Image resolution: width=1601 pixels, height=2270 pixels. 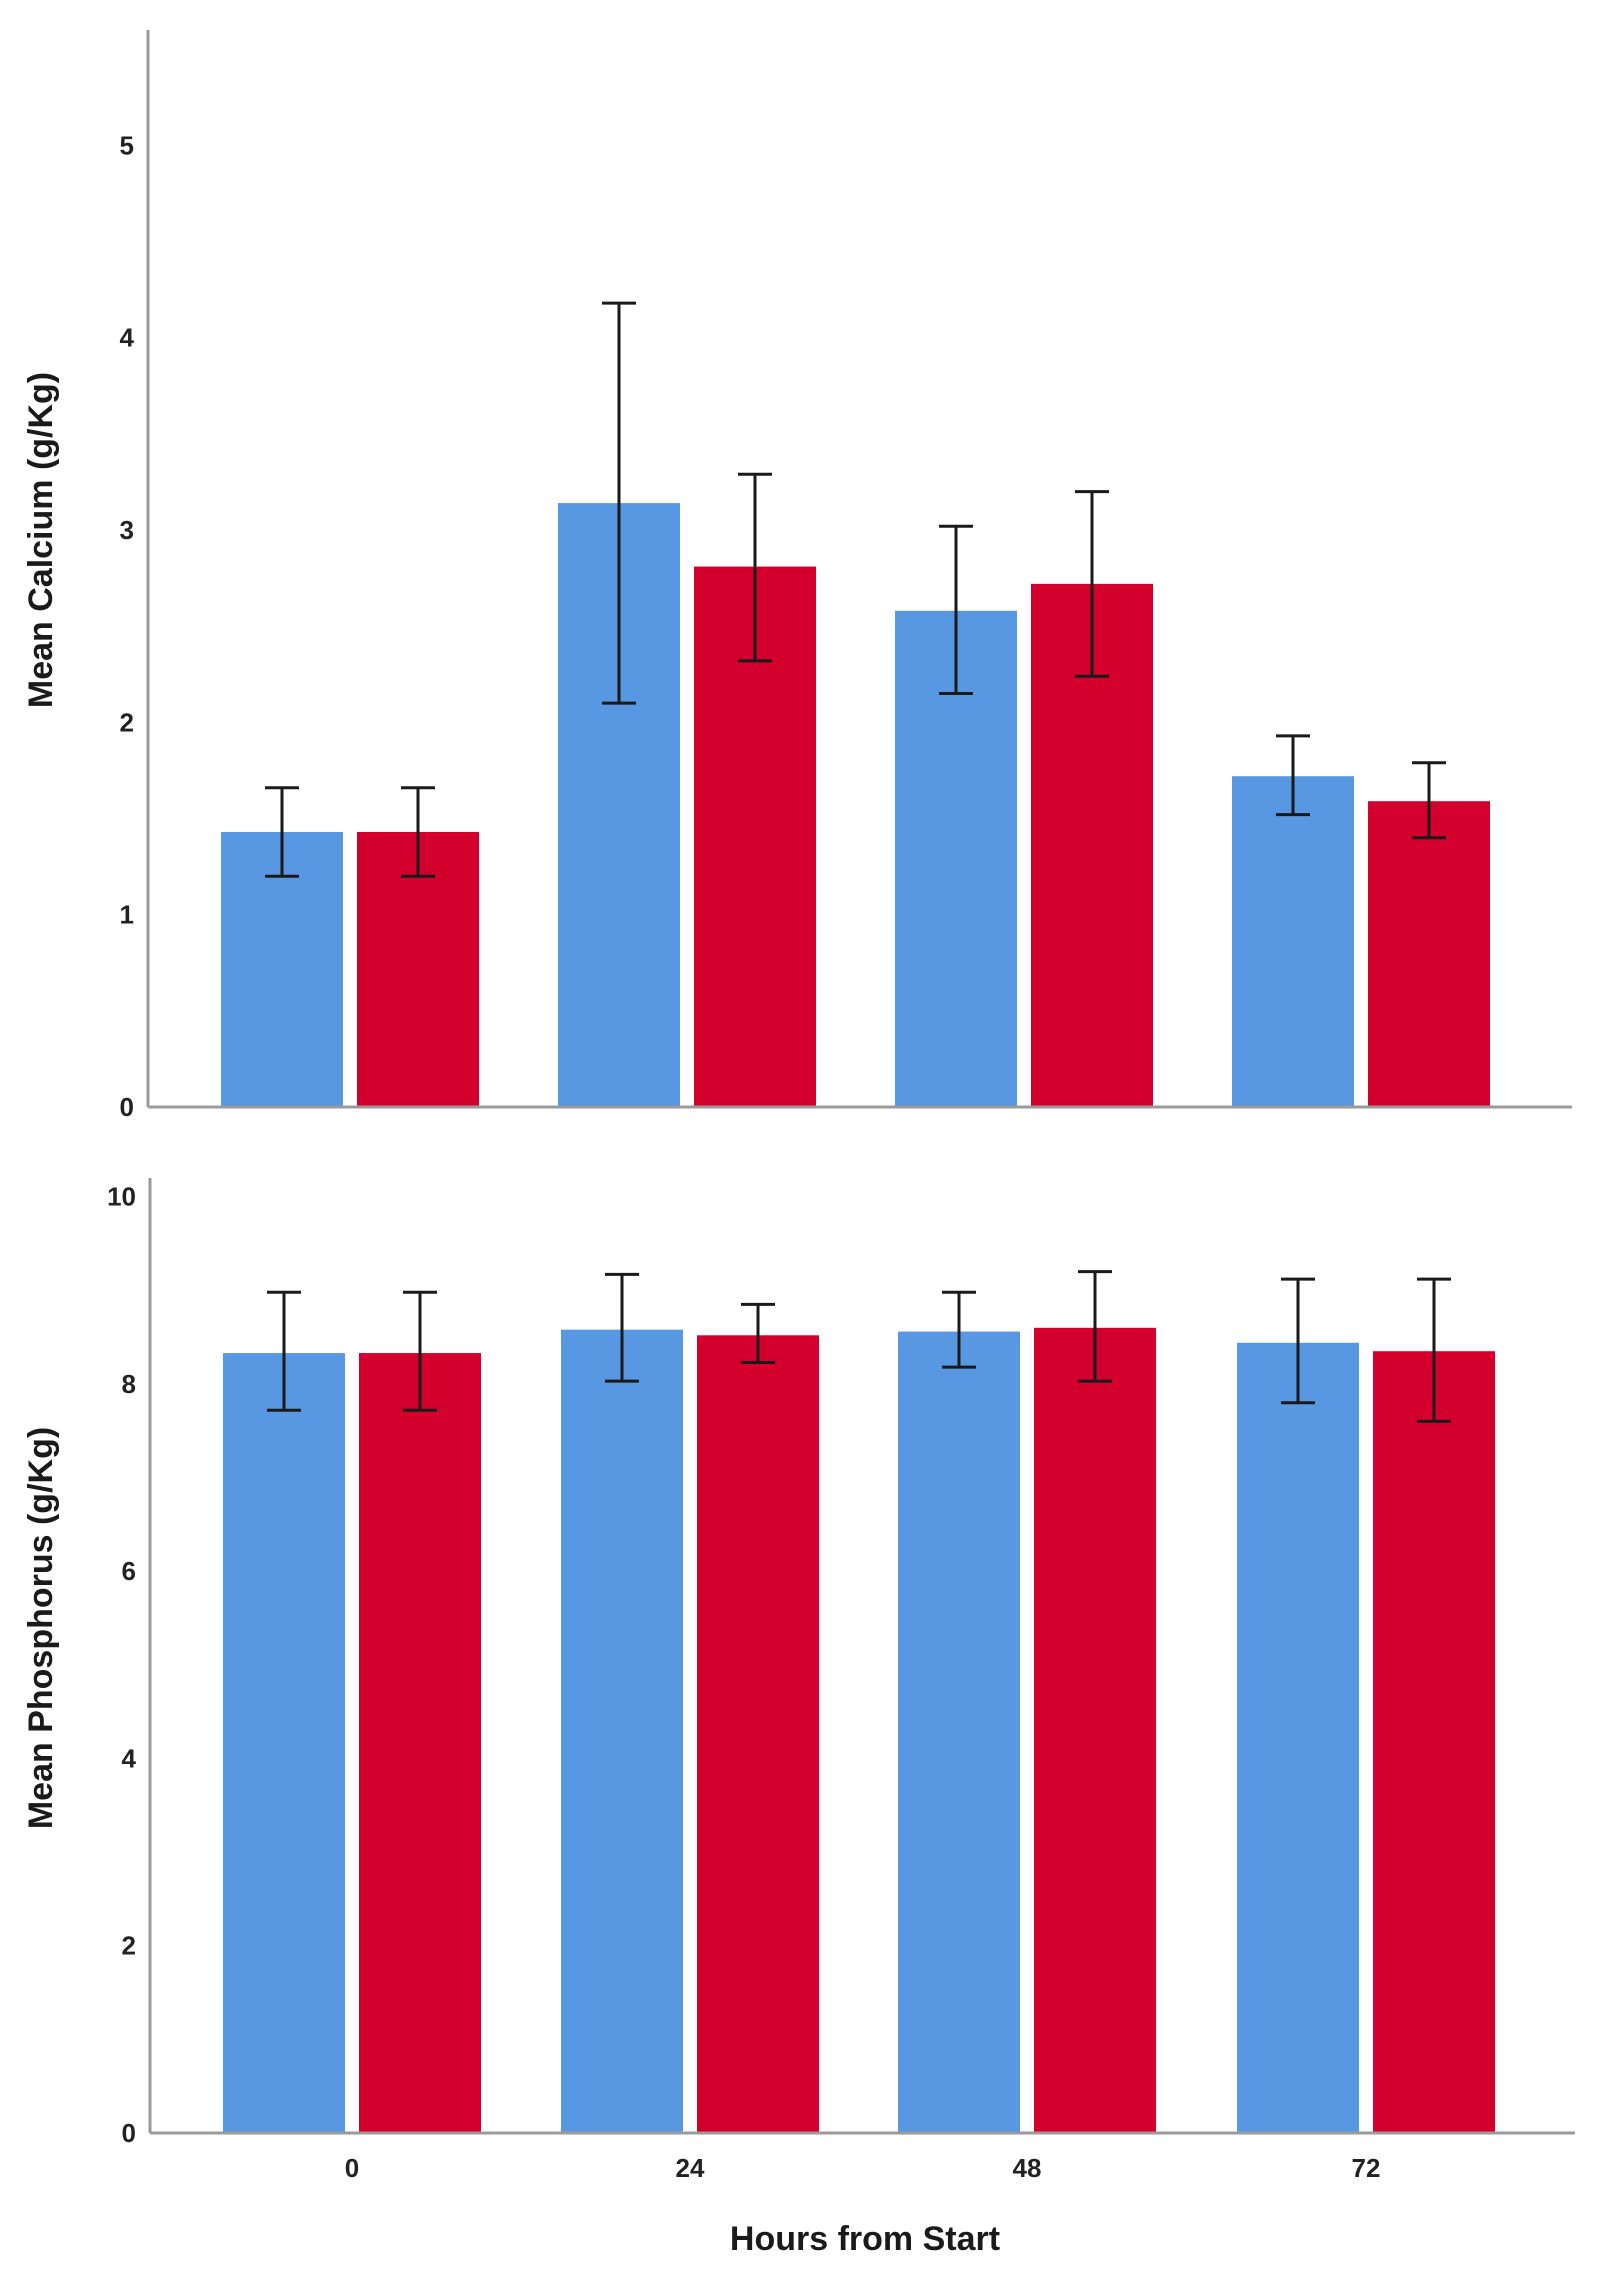 What do you see at coordinates (127, 1107) in the screenshot?
I see `calcium-y-tick-label: 0` at bounding box center [127, 1107].